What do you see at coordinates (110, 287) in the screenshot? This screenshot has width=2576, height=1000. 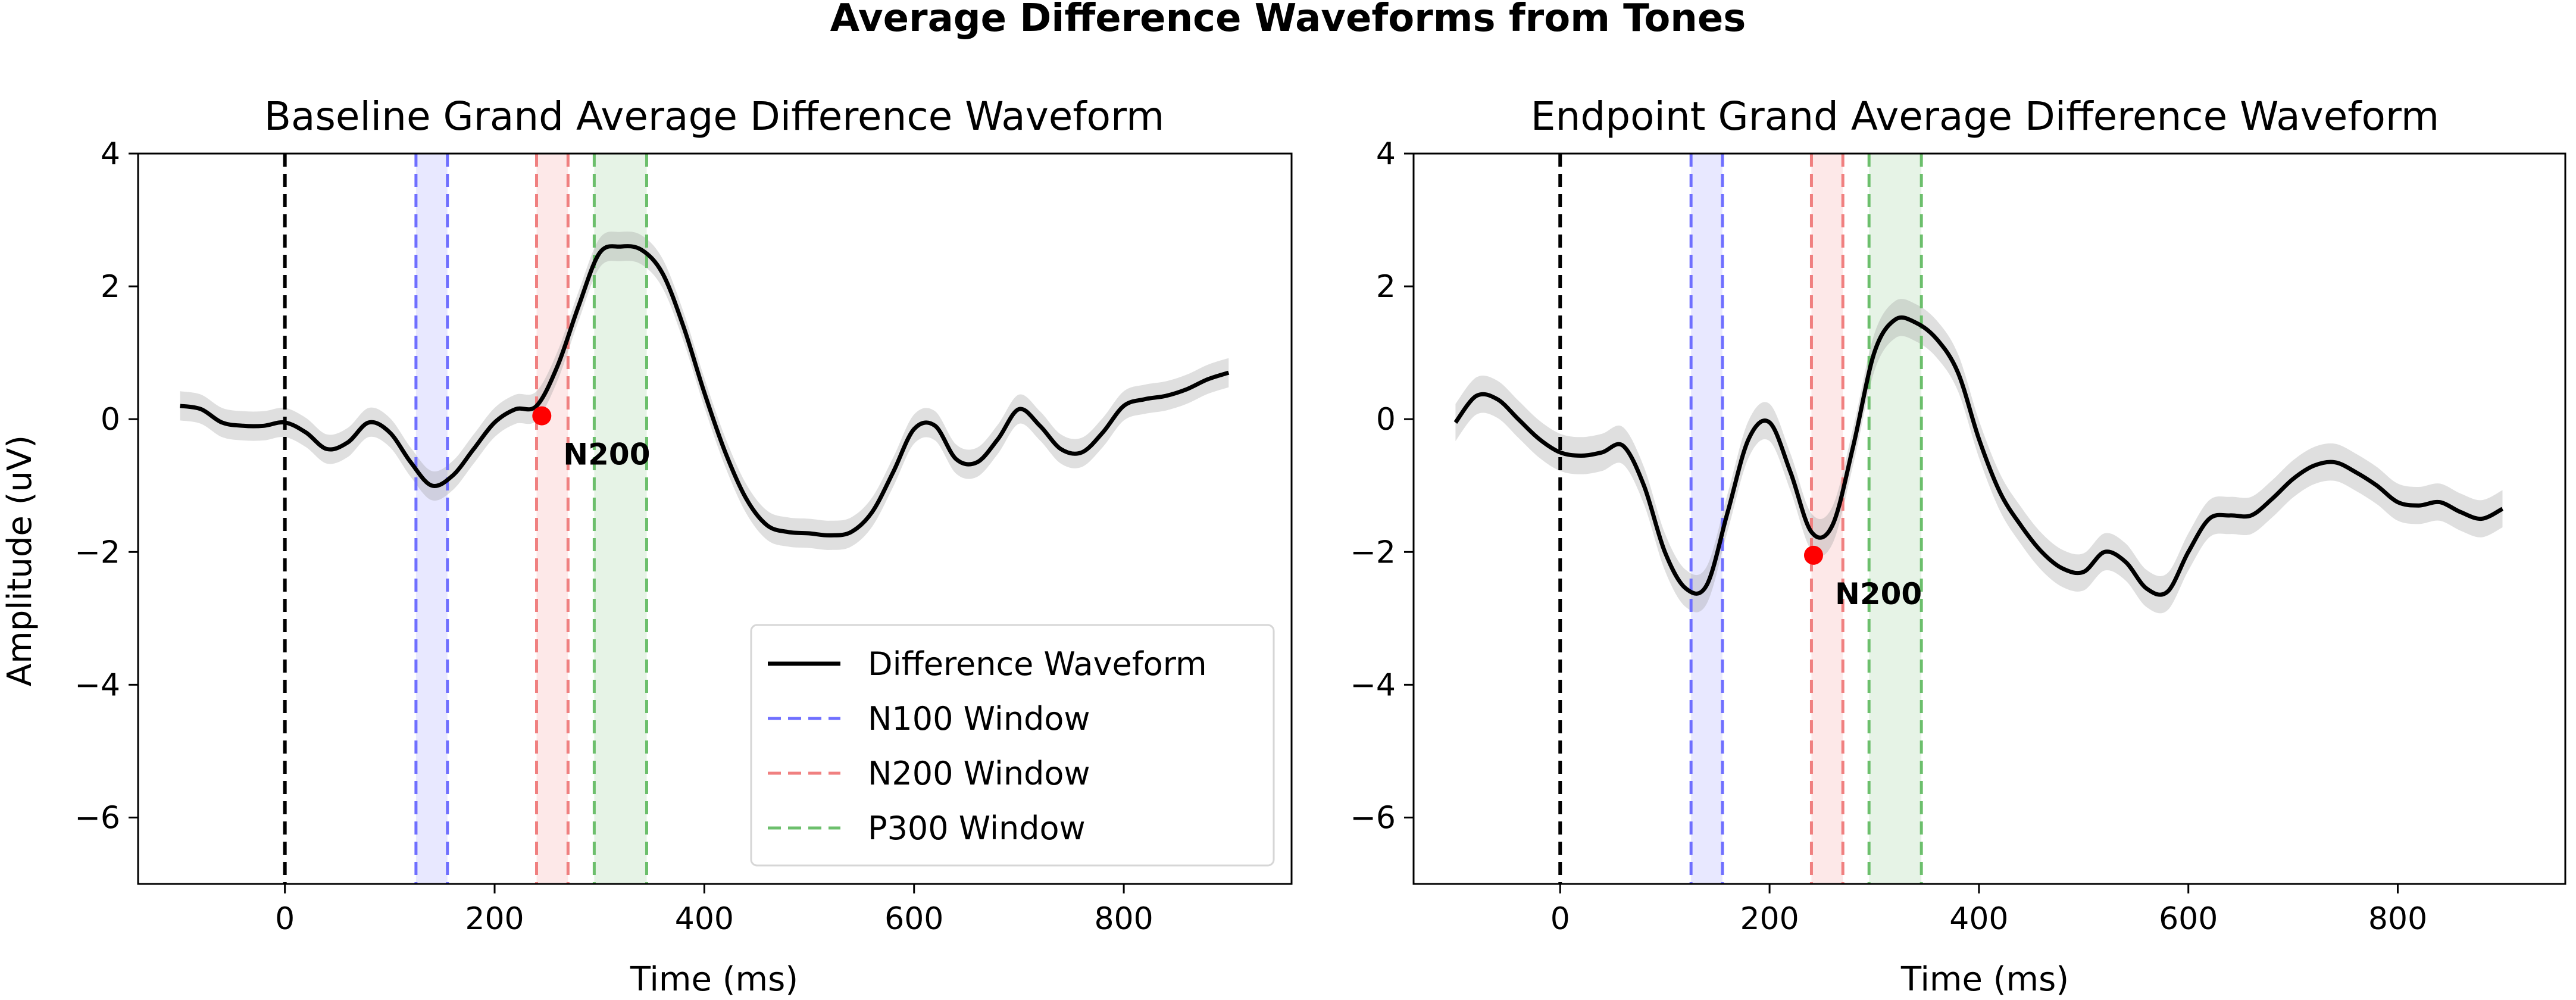 I see `baseline-y-tick-label: 2` at bounding box center [110, 287].